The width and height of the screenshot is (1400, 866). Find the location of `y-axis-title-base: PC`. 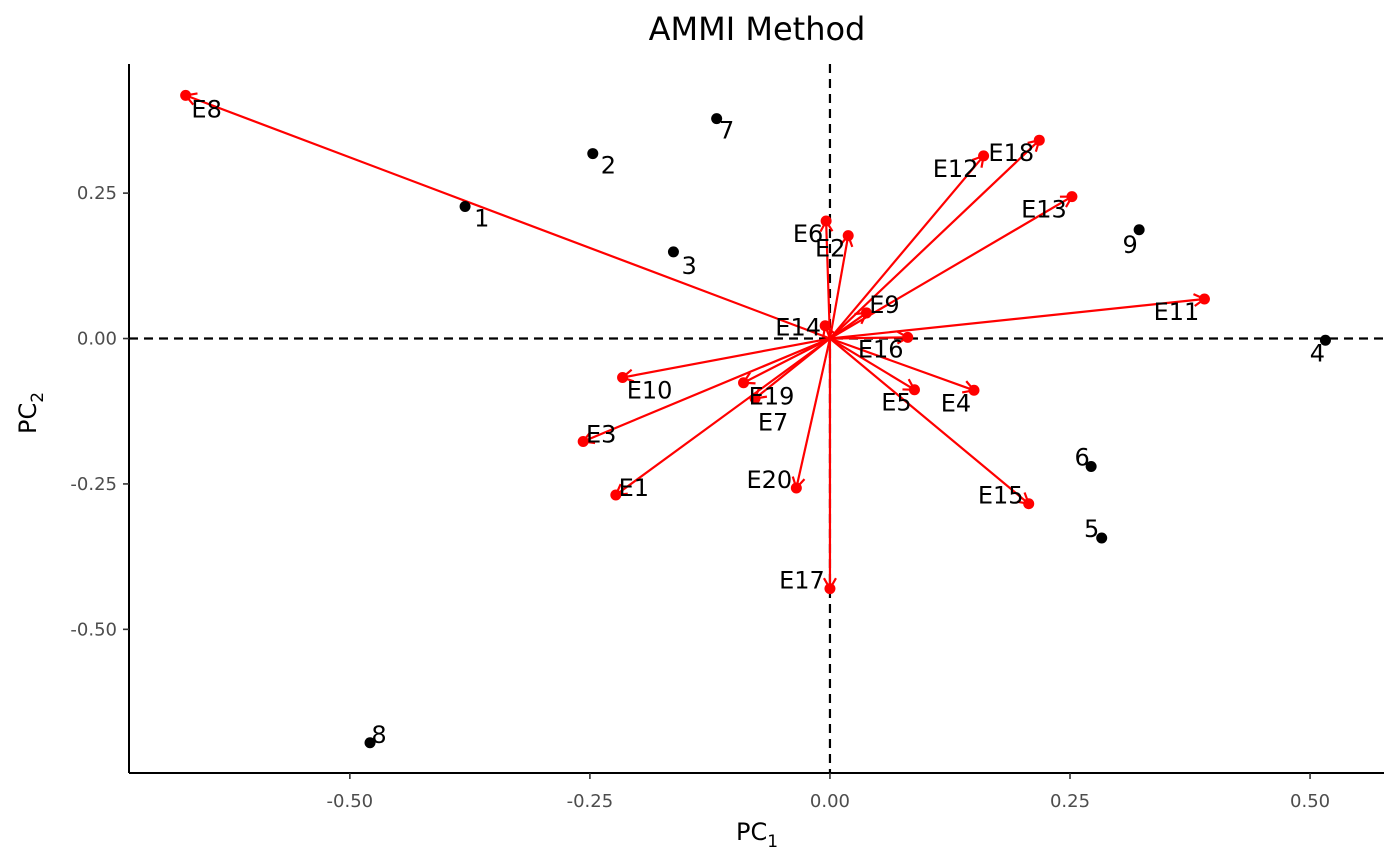

y-axis-title-base: PC is located at coordinates (28, 418).